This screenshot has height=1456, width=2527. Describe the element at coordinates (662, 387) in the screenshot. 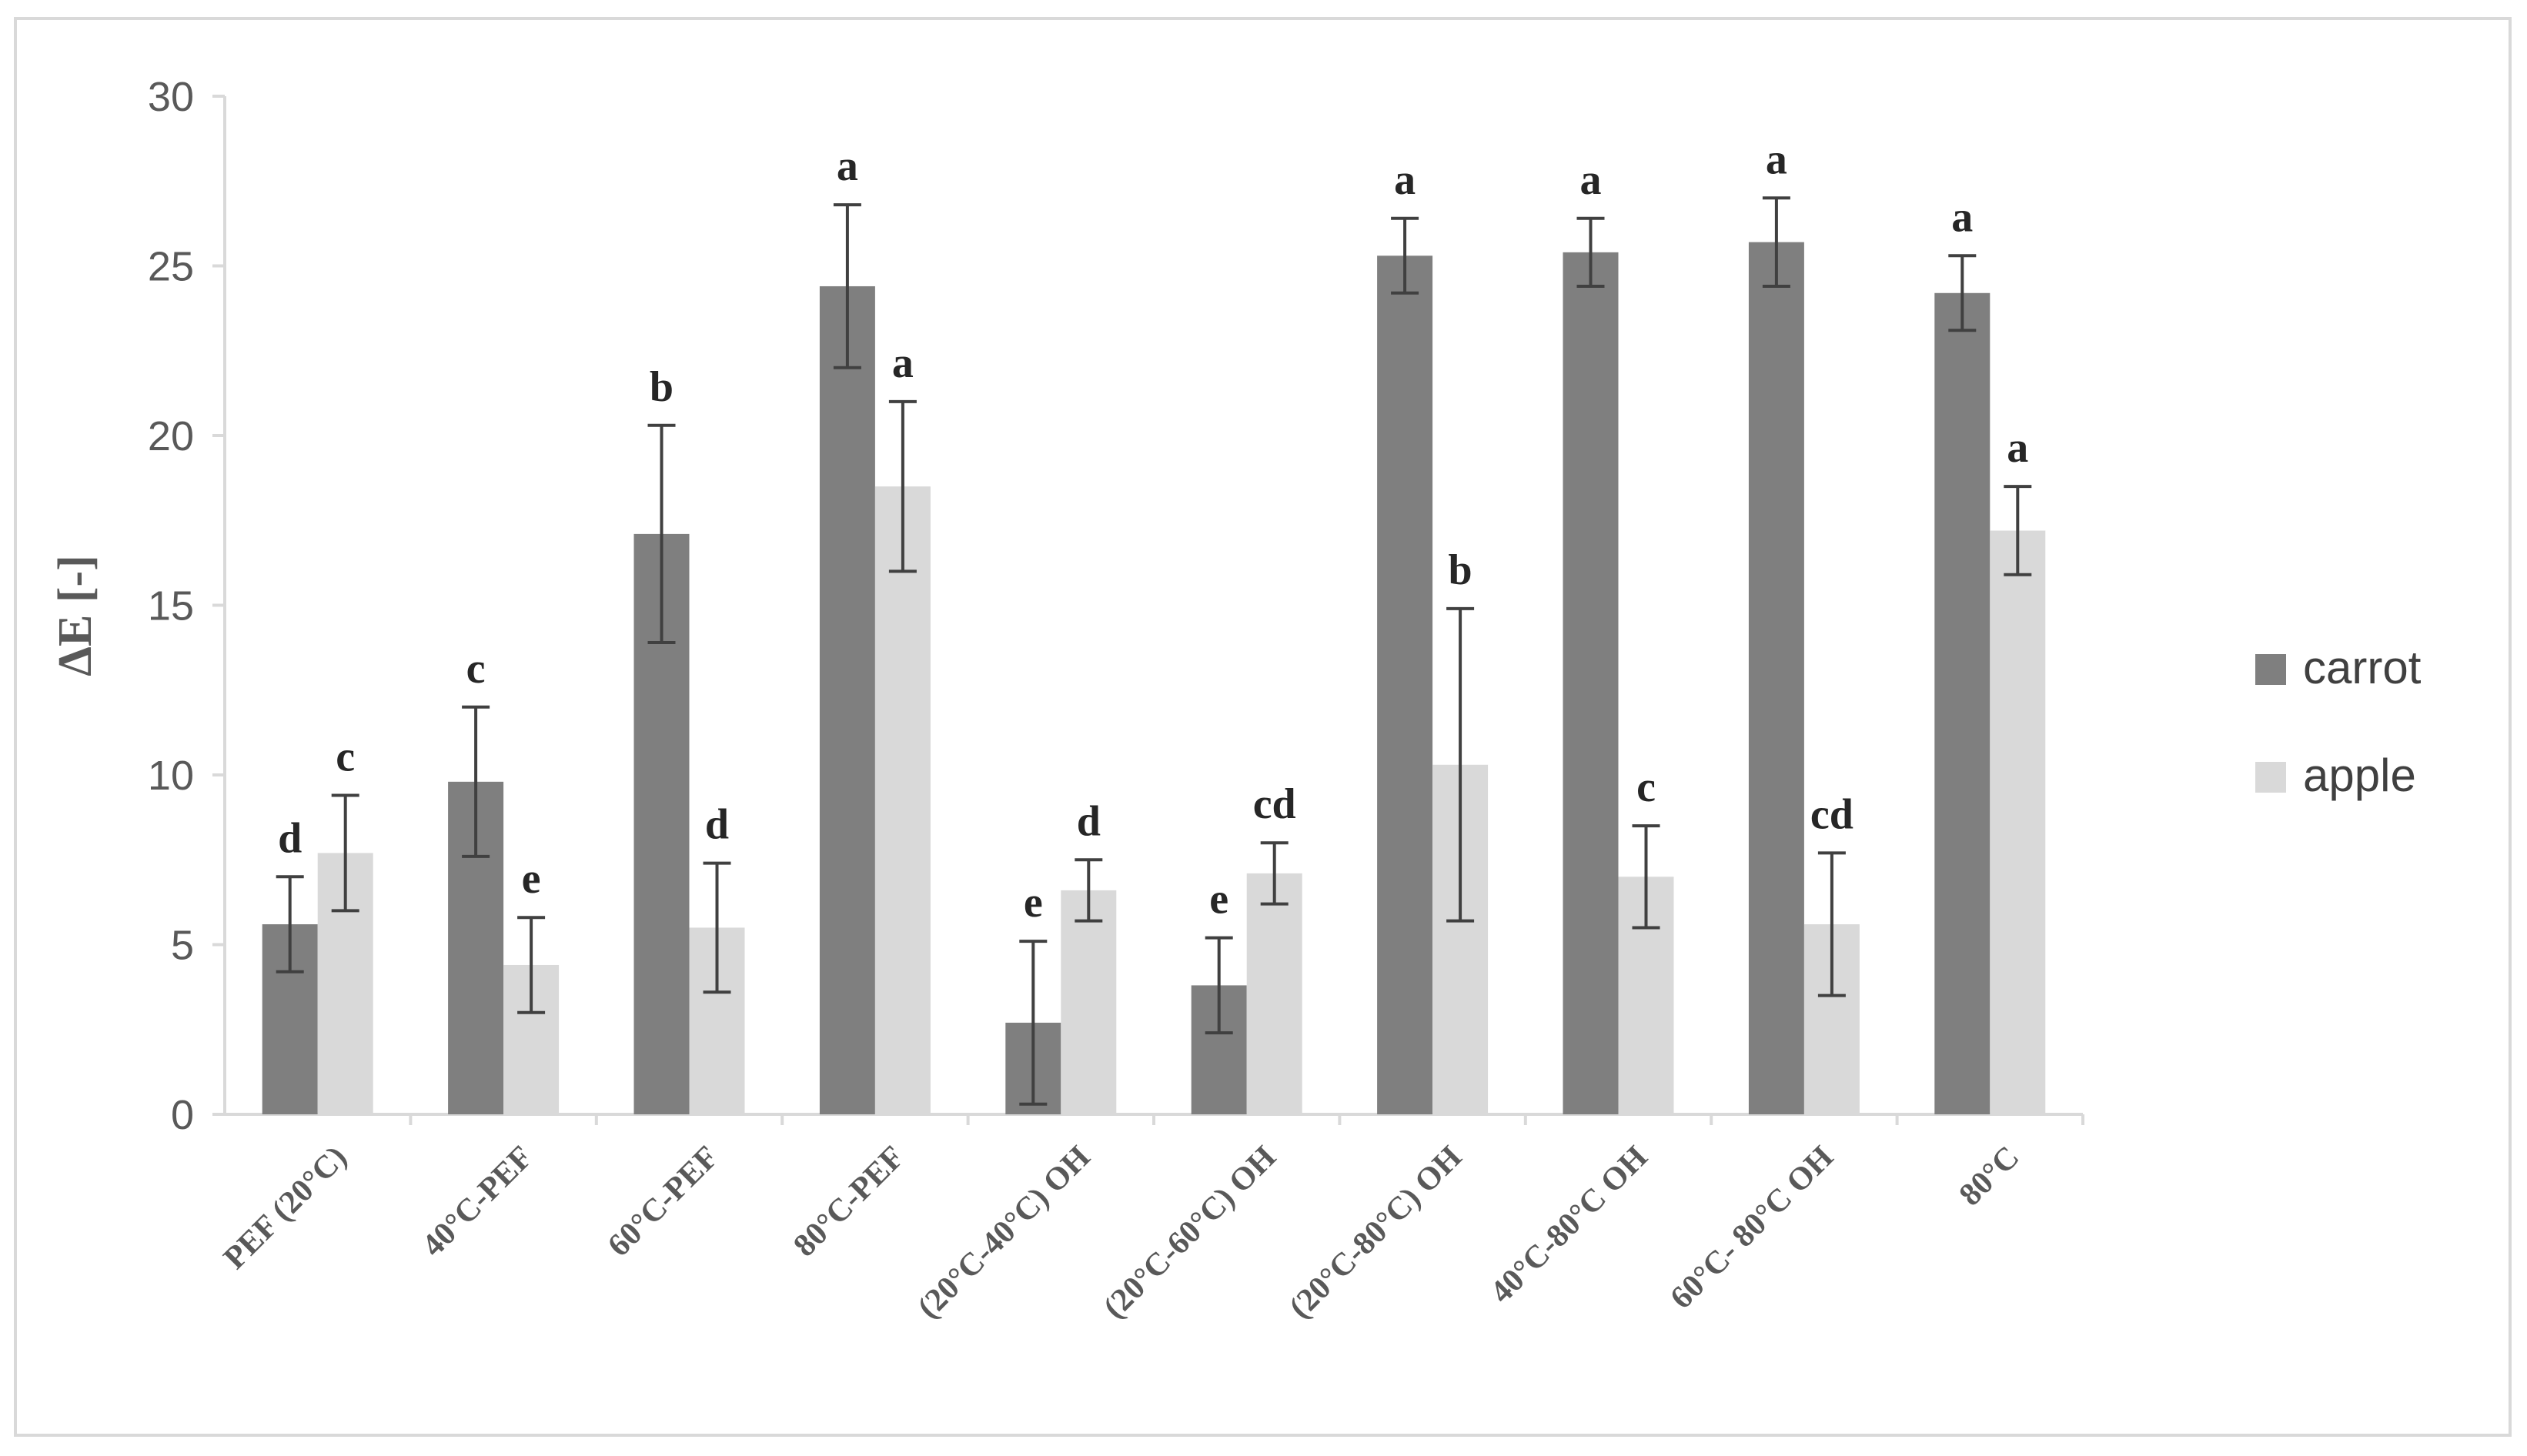

I see `significance-label-carrot: b` at that location.